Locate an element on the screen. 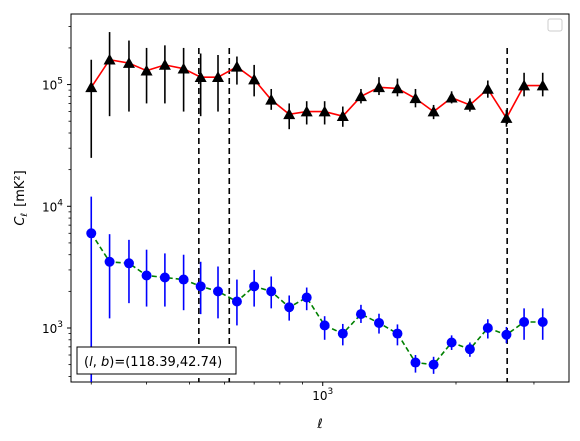 Image resolution: width=580 pixels, height=441 pixels. svg-text: (l, b)=(118.39,42.74) is located at coordinates (153, 362).